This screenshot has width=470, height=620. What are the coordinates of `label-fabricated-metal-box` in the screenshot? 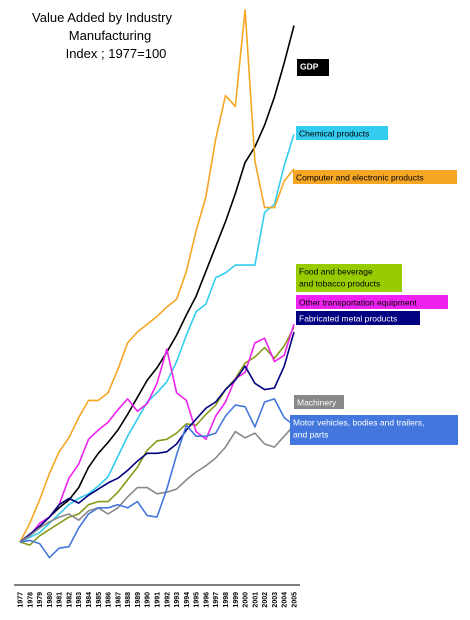 It's located at (358, 318).